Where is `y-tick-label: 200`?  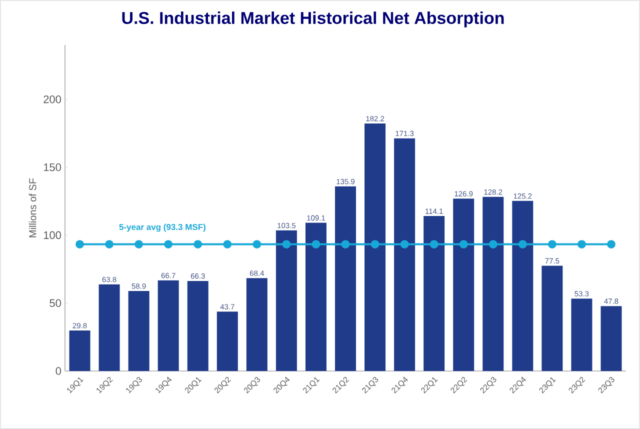 y-tick-label: 200 is located at coordinates (53, 99).